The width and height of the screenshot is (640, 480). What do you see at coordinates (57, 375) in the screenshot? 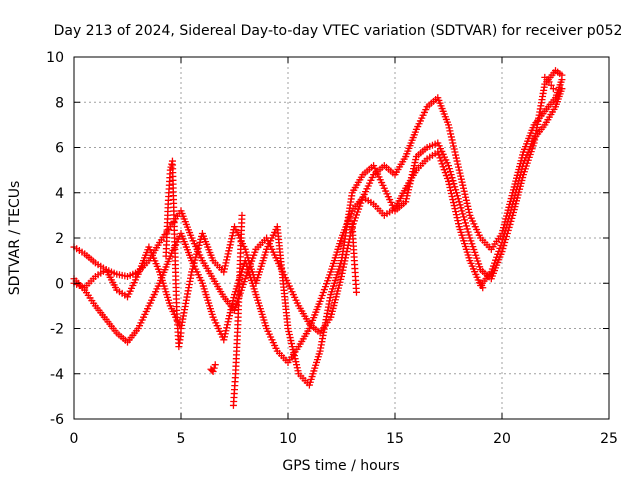
I see `y-tick-label: -4` at bounding box center [57, 375].